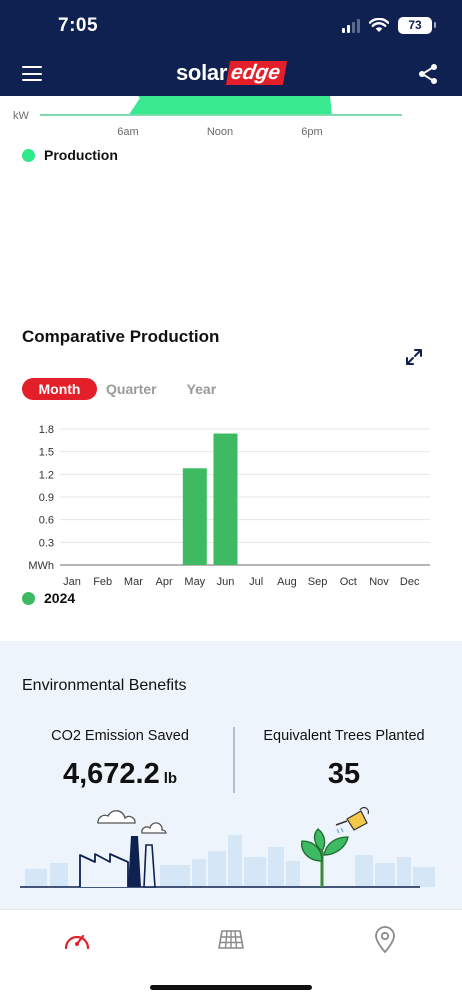  What do you see at coordinates (414, 357) in the screenshot?
I see `expand-icon` at bounding box center [414, 357].